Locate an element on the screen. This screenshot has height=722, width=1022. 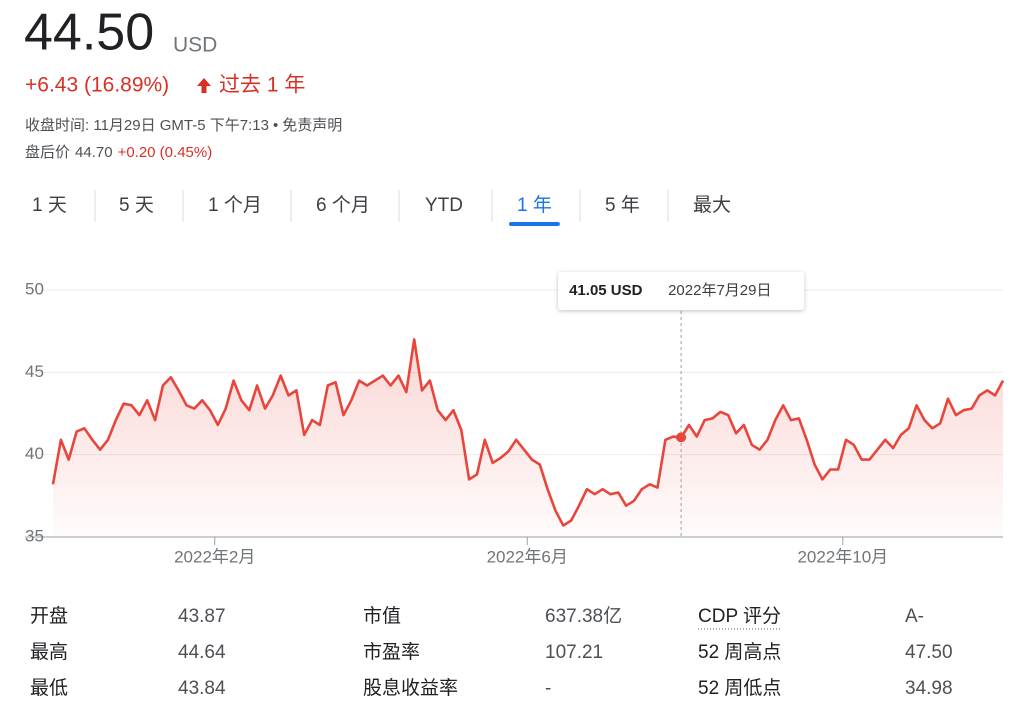
stat-value: 47.50 is located at coordinates (929, 652).